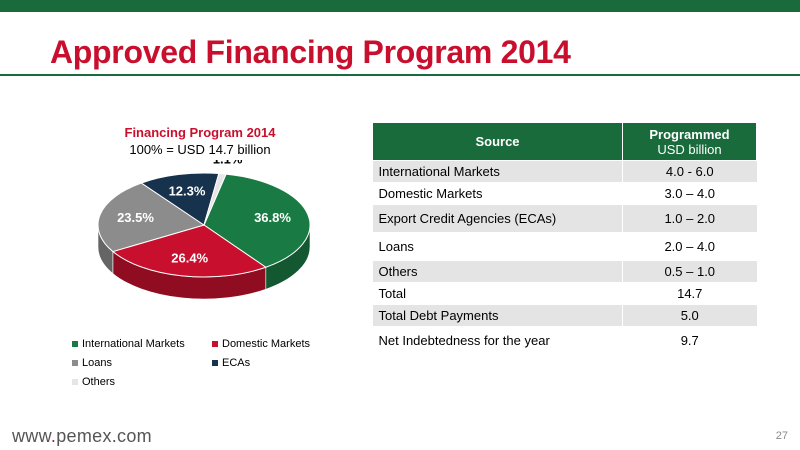 This screenshot has width=800, height=450. I want to click on legend-item-domestic: Domestic Markets, so click(261, 344).